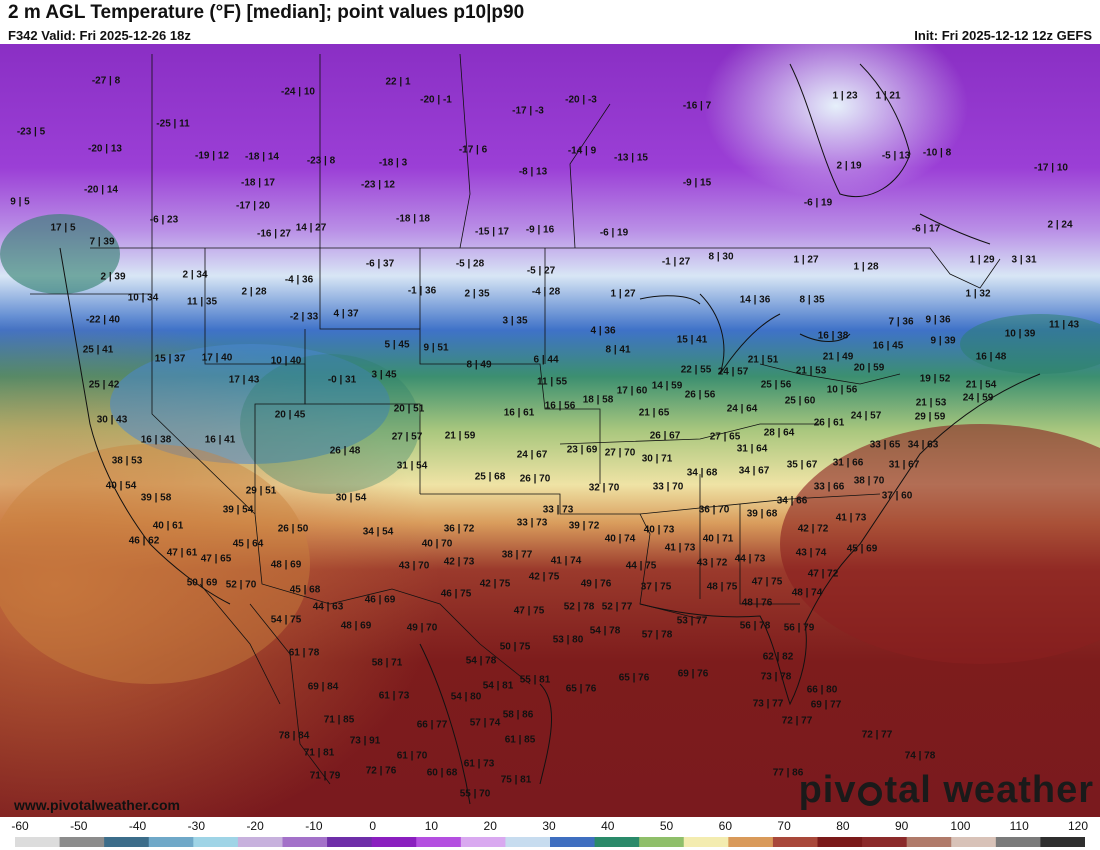 The width and height of the screenshot is (1100, 850). What do you see at coordinates (946, 790) in the screenshot?
I see `brand-logo: piv tal weather` at bounding box center [946, 790].